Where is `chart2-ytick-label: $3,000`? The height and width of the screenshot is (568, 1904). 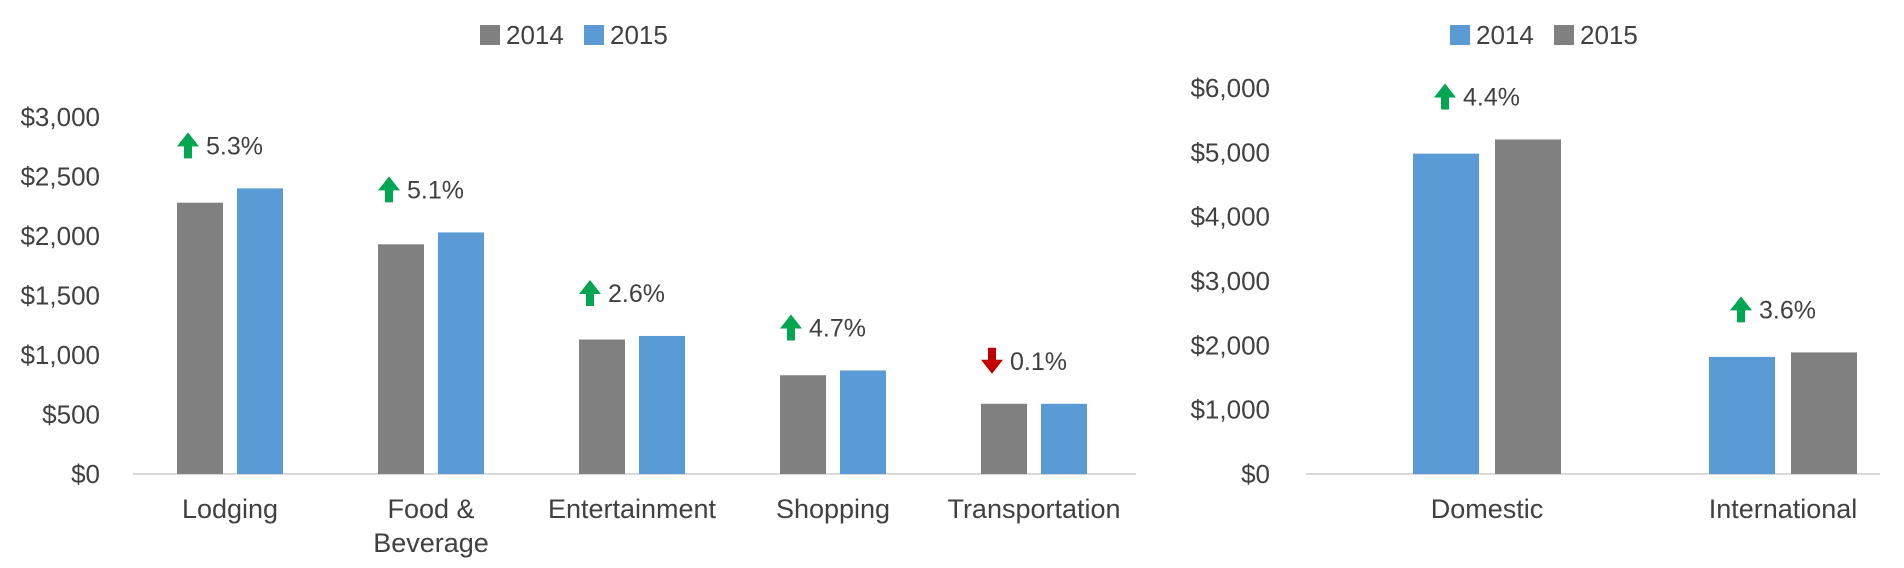
chart2-ytick-label: $3,000 is located at coordinates (1230, 281).